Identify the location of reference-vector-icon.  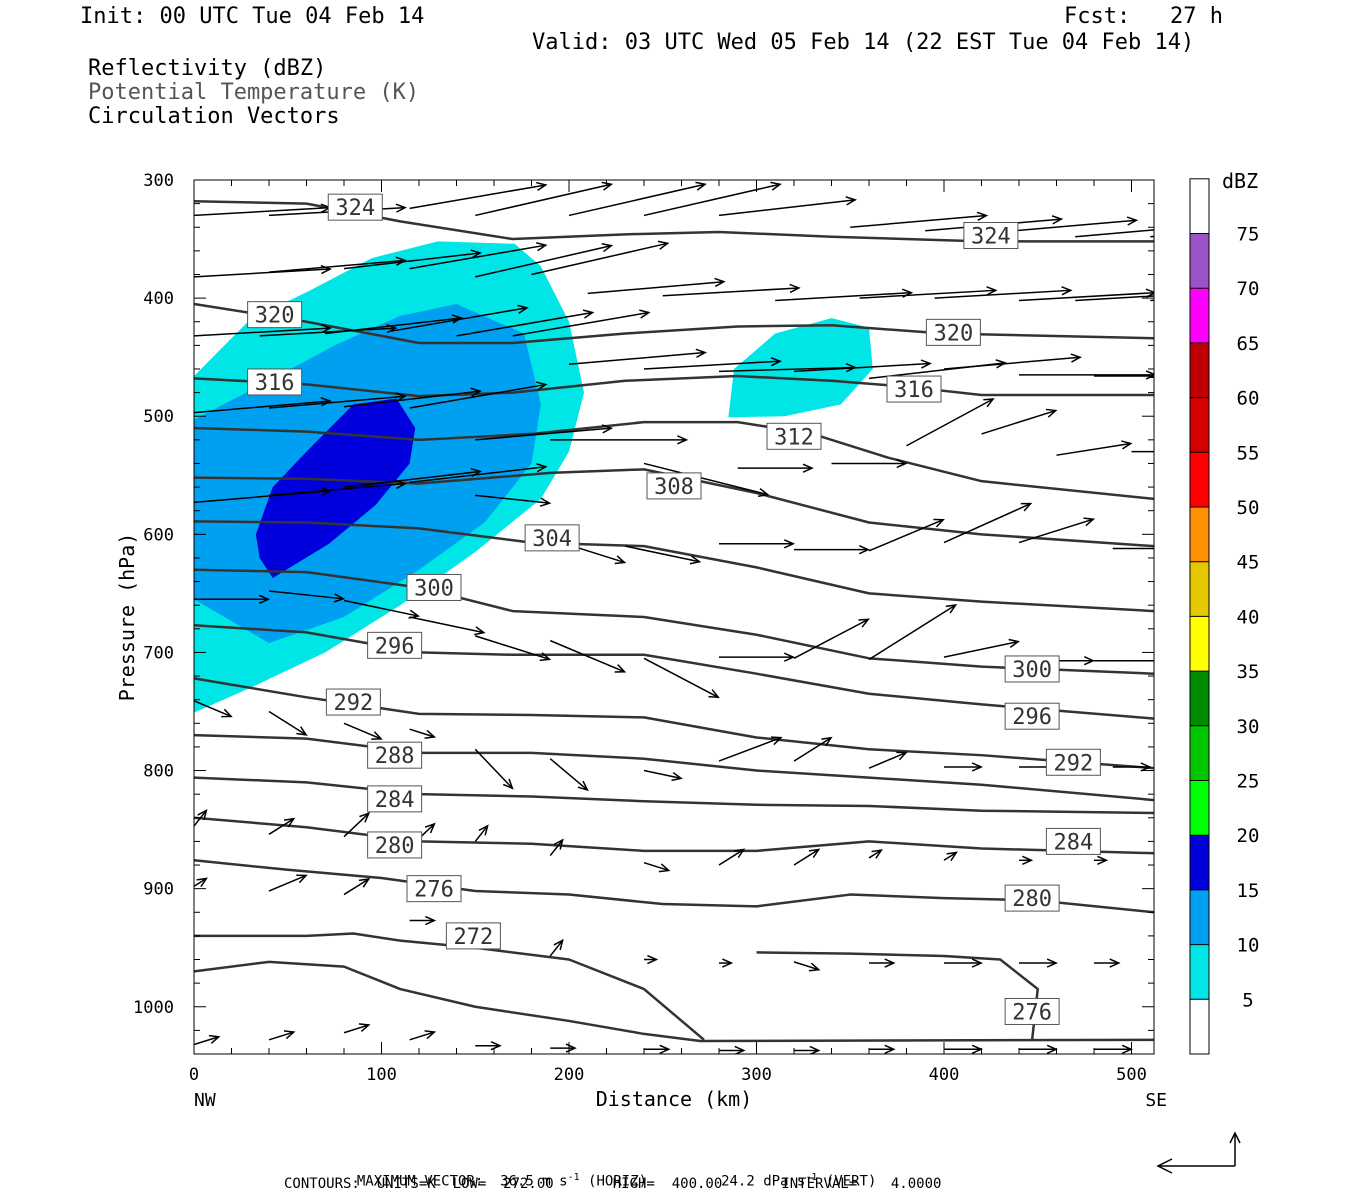
(1198, 1152).